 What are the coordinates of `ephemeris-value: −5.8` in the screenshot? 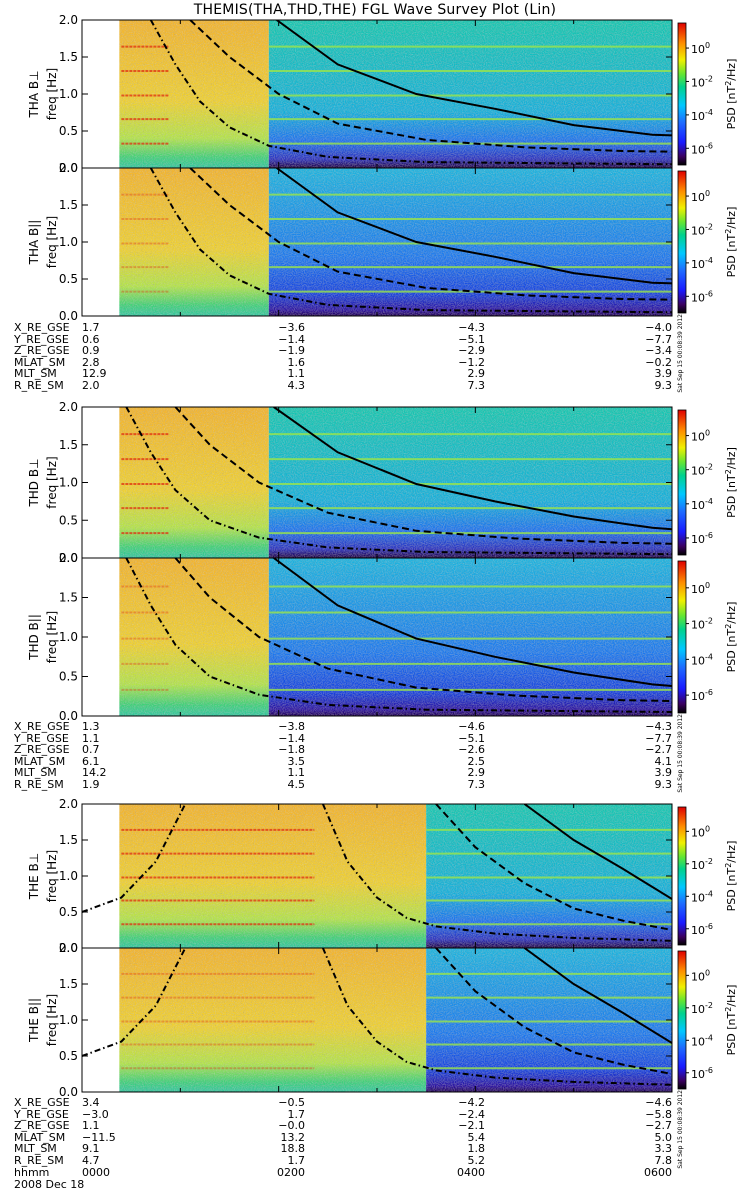 It's located at (658, 1114).